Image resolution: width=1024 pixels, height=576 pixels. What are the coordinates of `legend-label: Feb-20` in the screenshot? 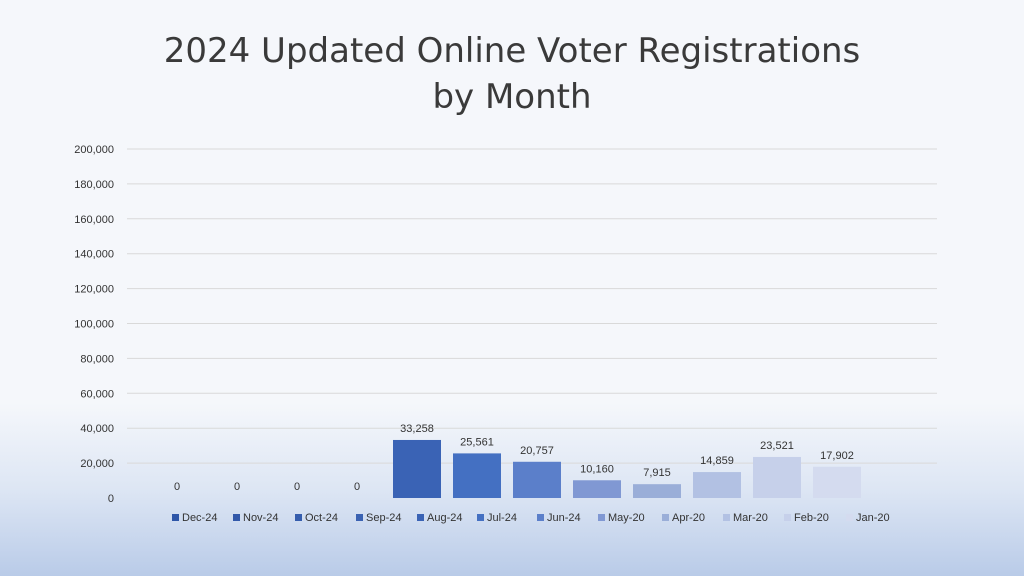 It's located at (811, 518).